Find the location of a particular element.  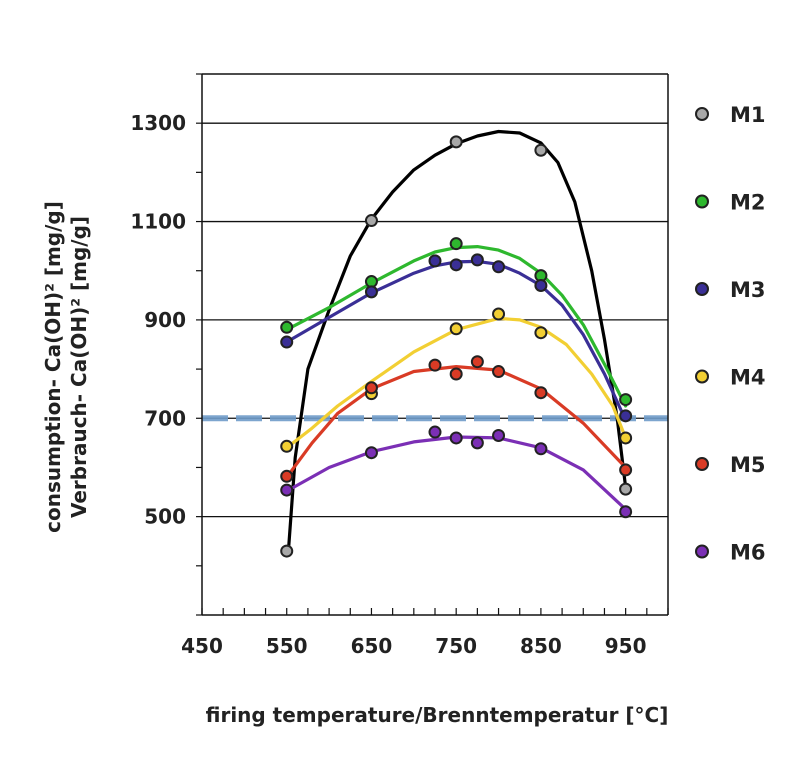

y-tick-label: 1300 is located at coordinates (158, 123).